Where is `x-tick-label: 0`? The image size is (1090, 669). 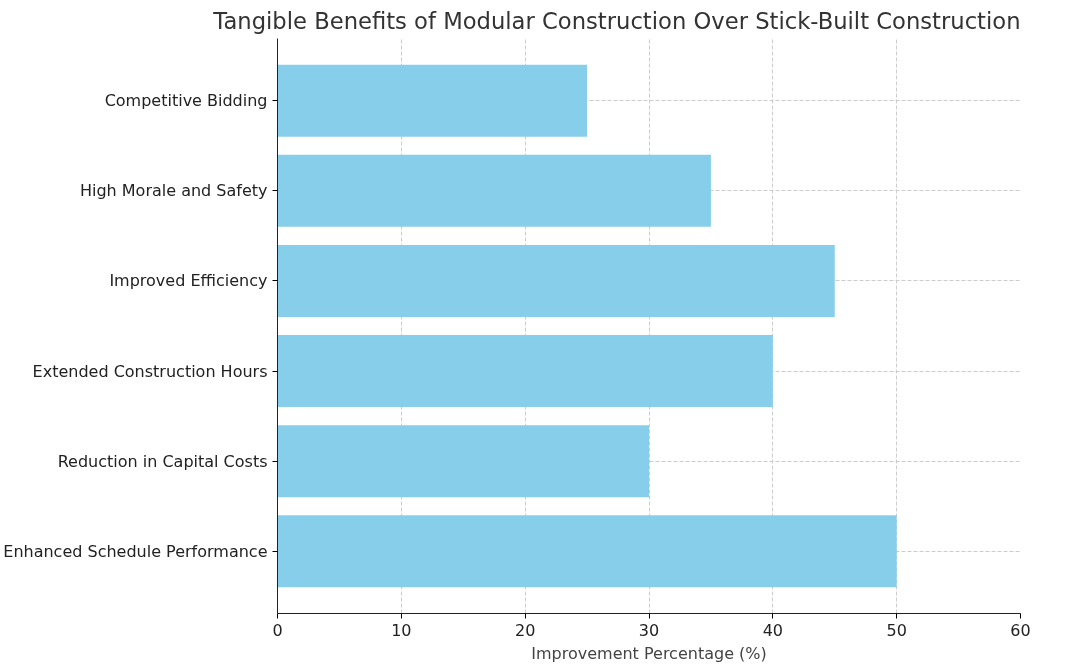
x-tick-label: 0 is located at coordinates (277, 630).